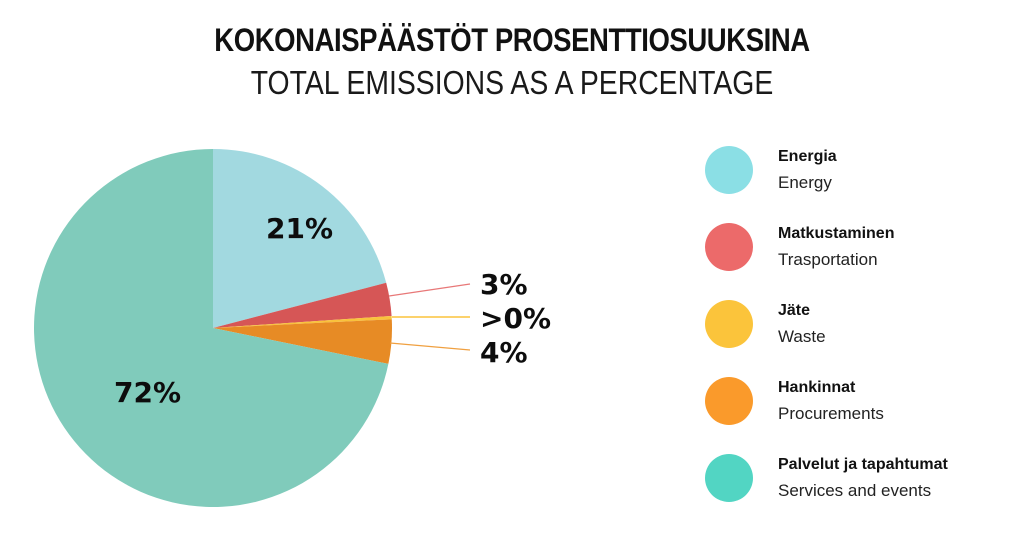 Image resolution: width=1024 pixels, height=536 pixels. I want to click on legend-label-en: Waste, so click(802, 336).